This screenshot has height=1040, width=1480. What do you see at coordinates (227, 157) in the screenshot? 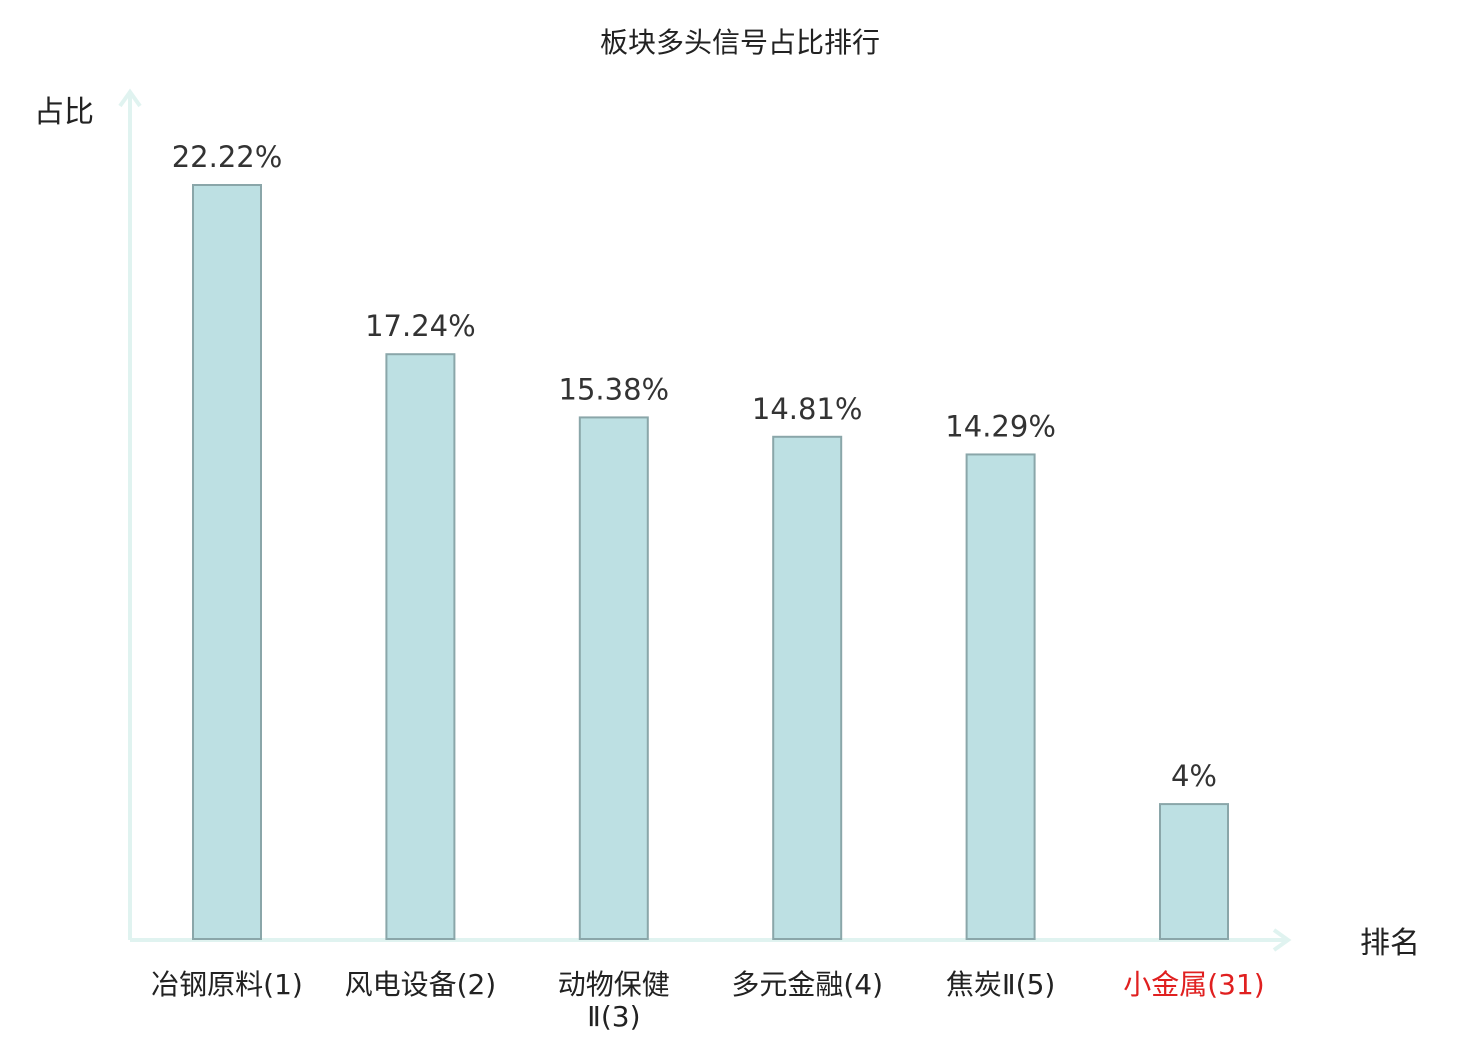
I see `value-label: 22.22%` at bounding box center [227, 157].